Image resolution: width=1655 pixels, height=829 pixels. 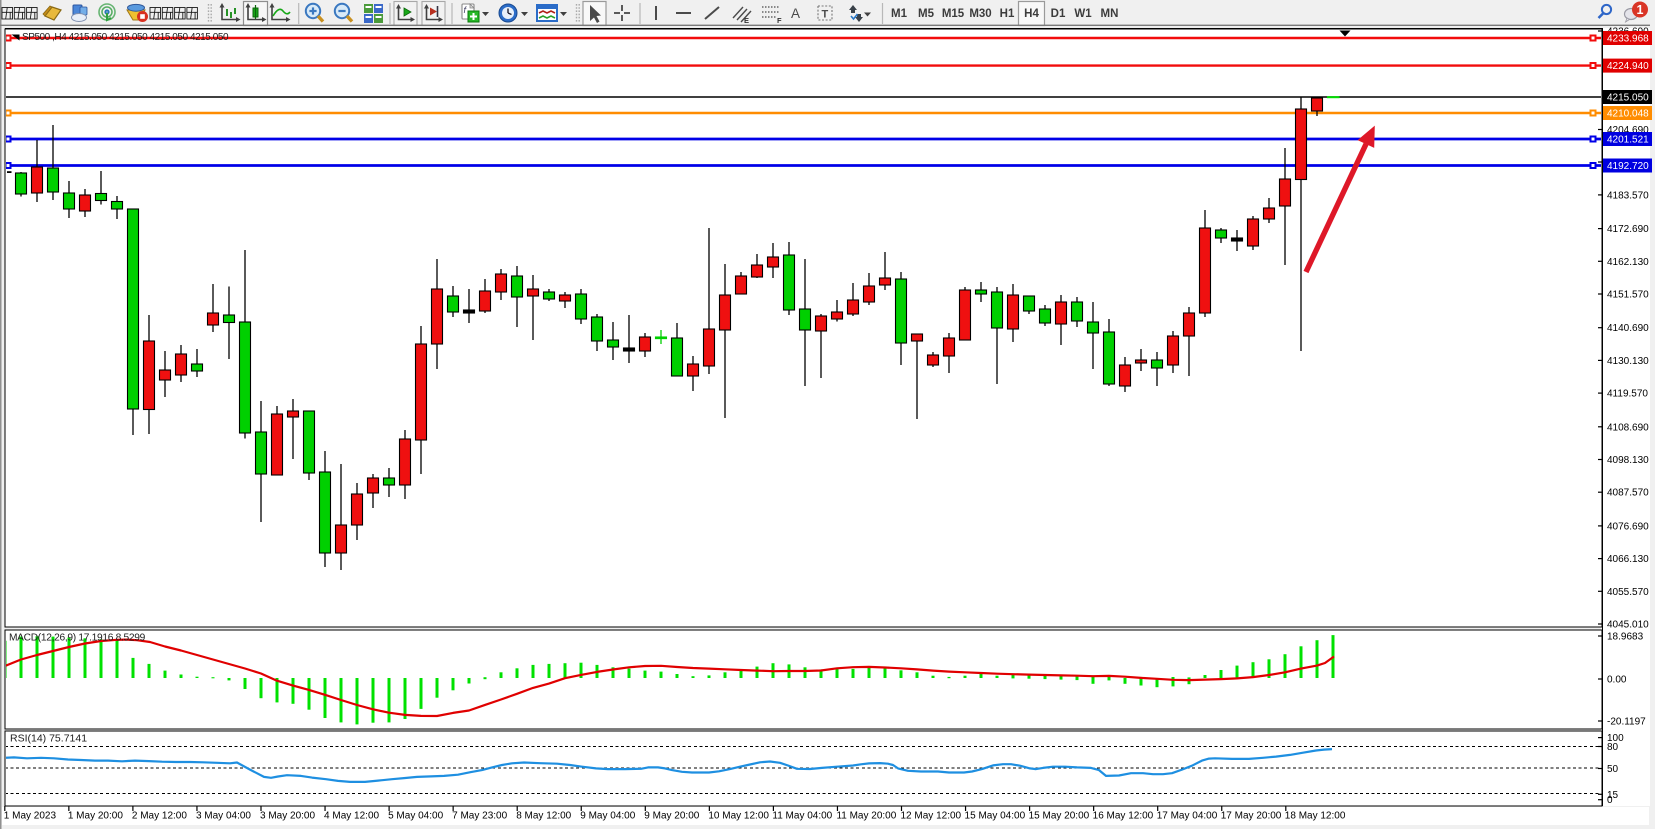 What do you see at coordinates (1628, 98) in the screenshot?
I see `svg-text: 4215.050` at bounding box center [1628, 98].